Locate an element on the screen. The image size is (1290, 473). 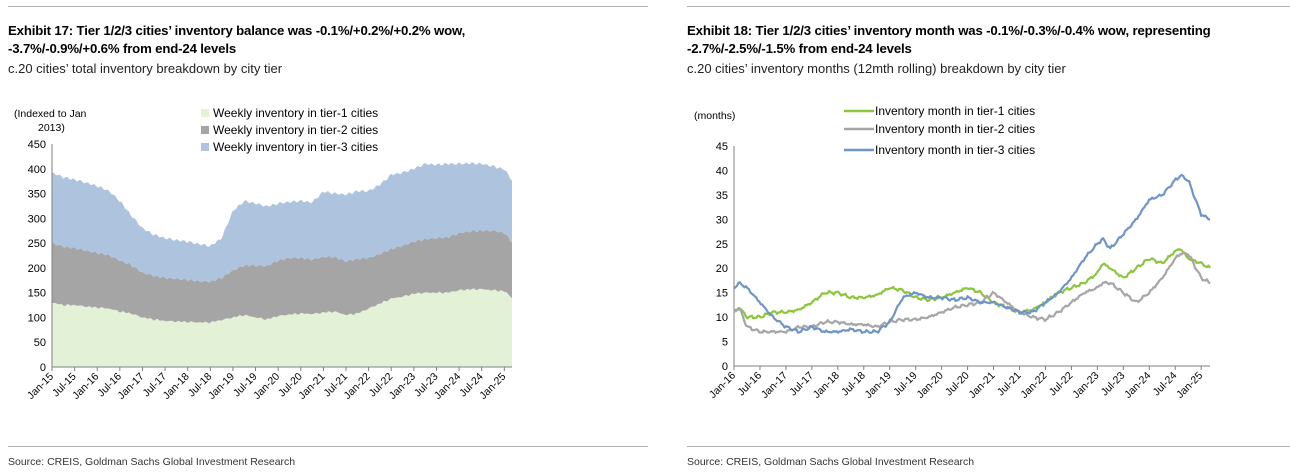
y-tick-label: 35 is located at coordinates (722, 196).